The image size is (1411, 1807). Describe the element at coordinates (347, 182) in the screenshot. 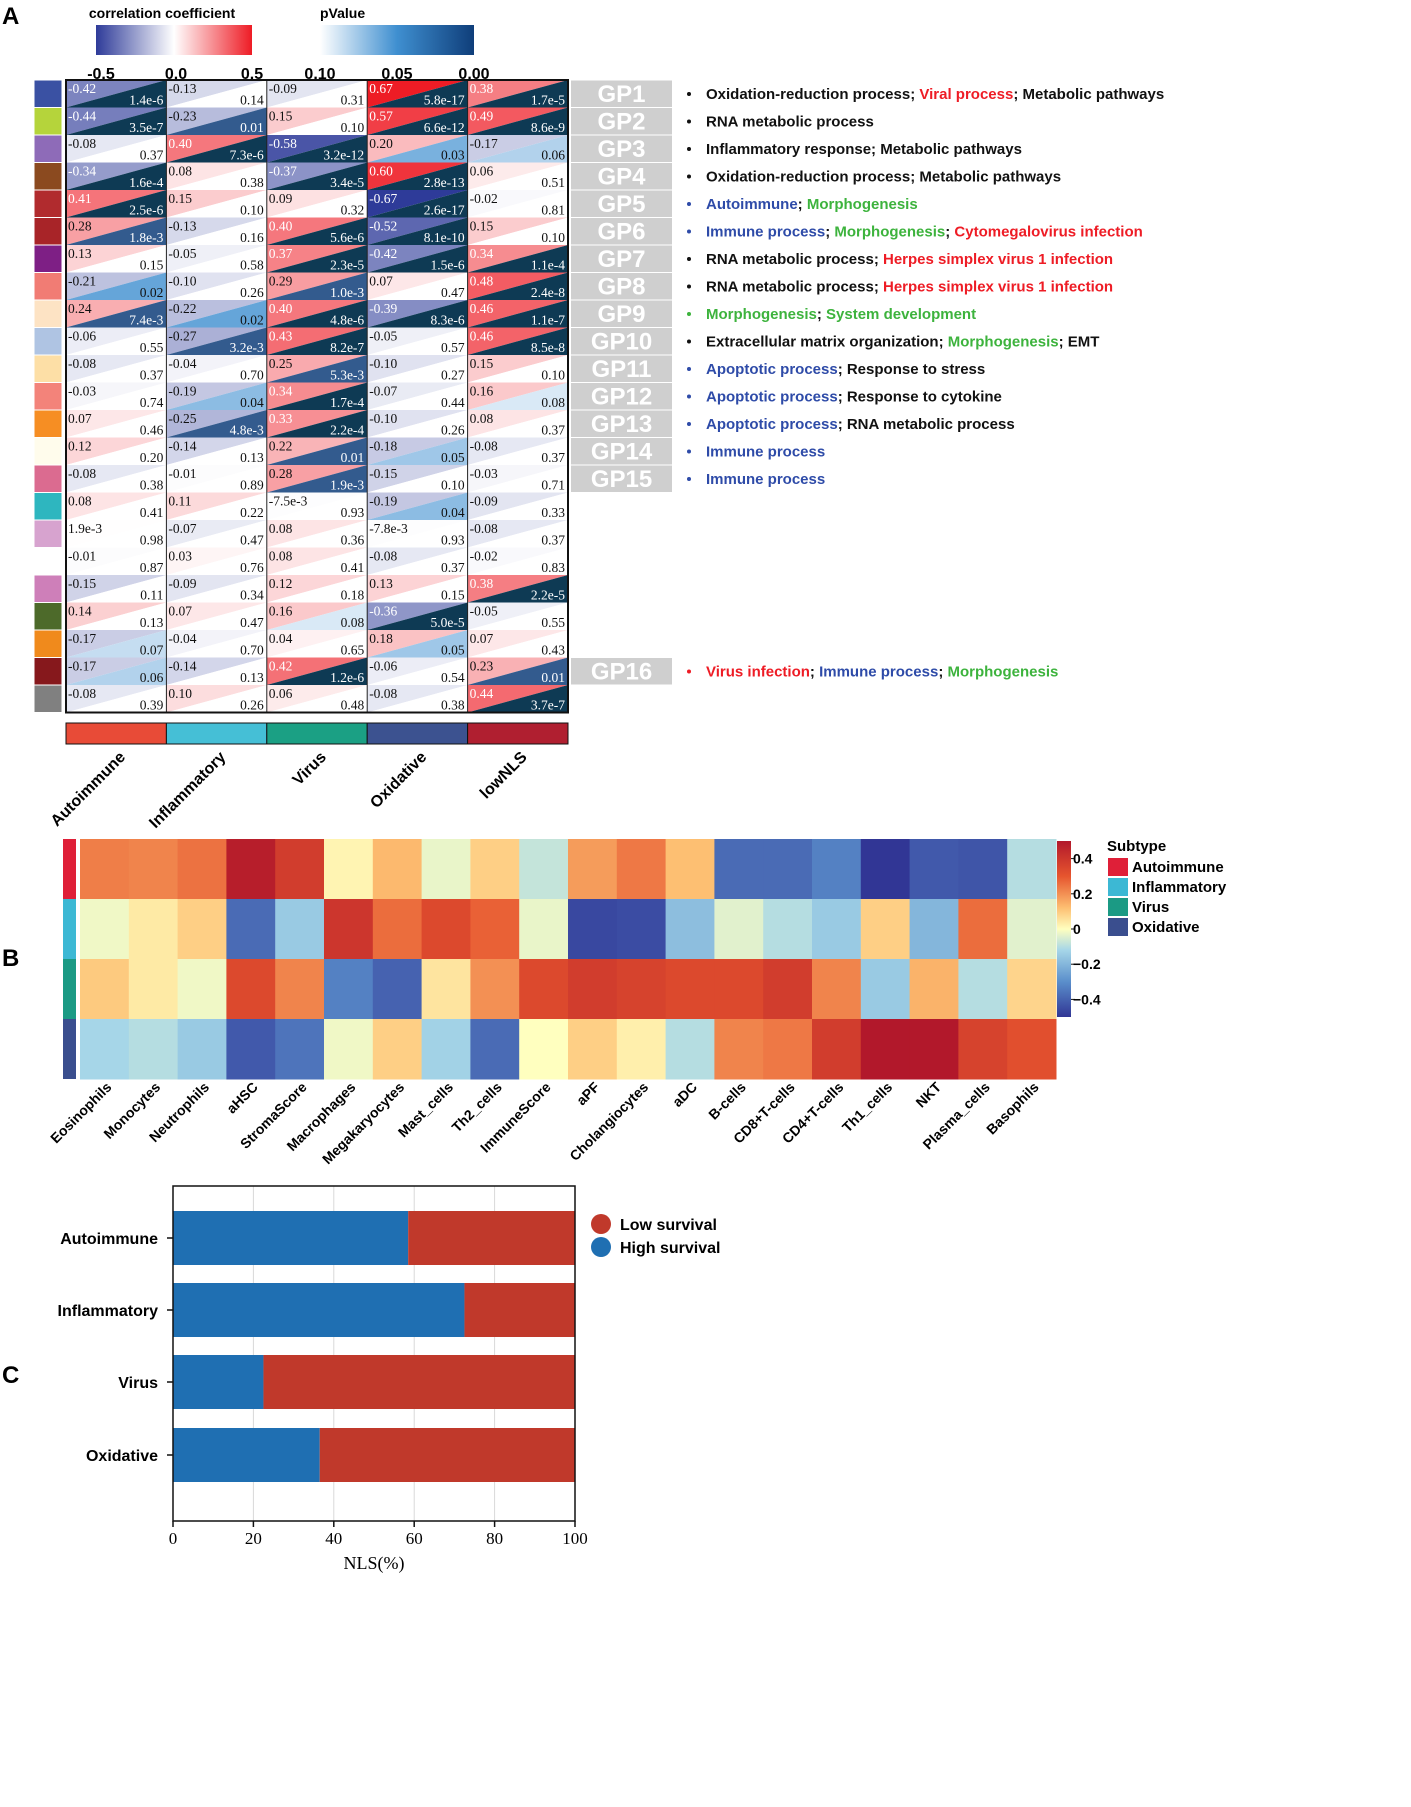

I see `pvalue-label: 3.4e-5` at that location.